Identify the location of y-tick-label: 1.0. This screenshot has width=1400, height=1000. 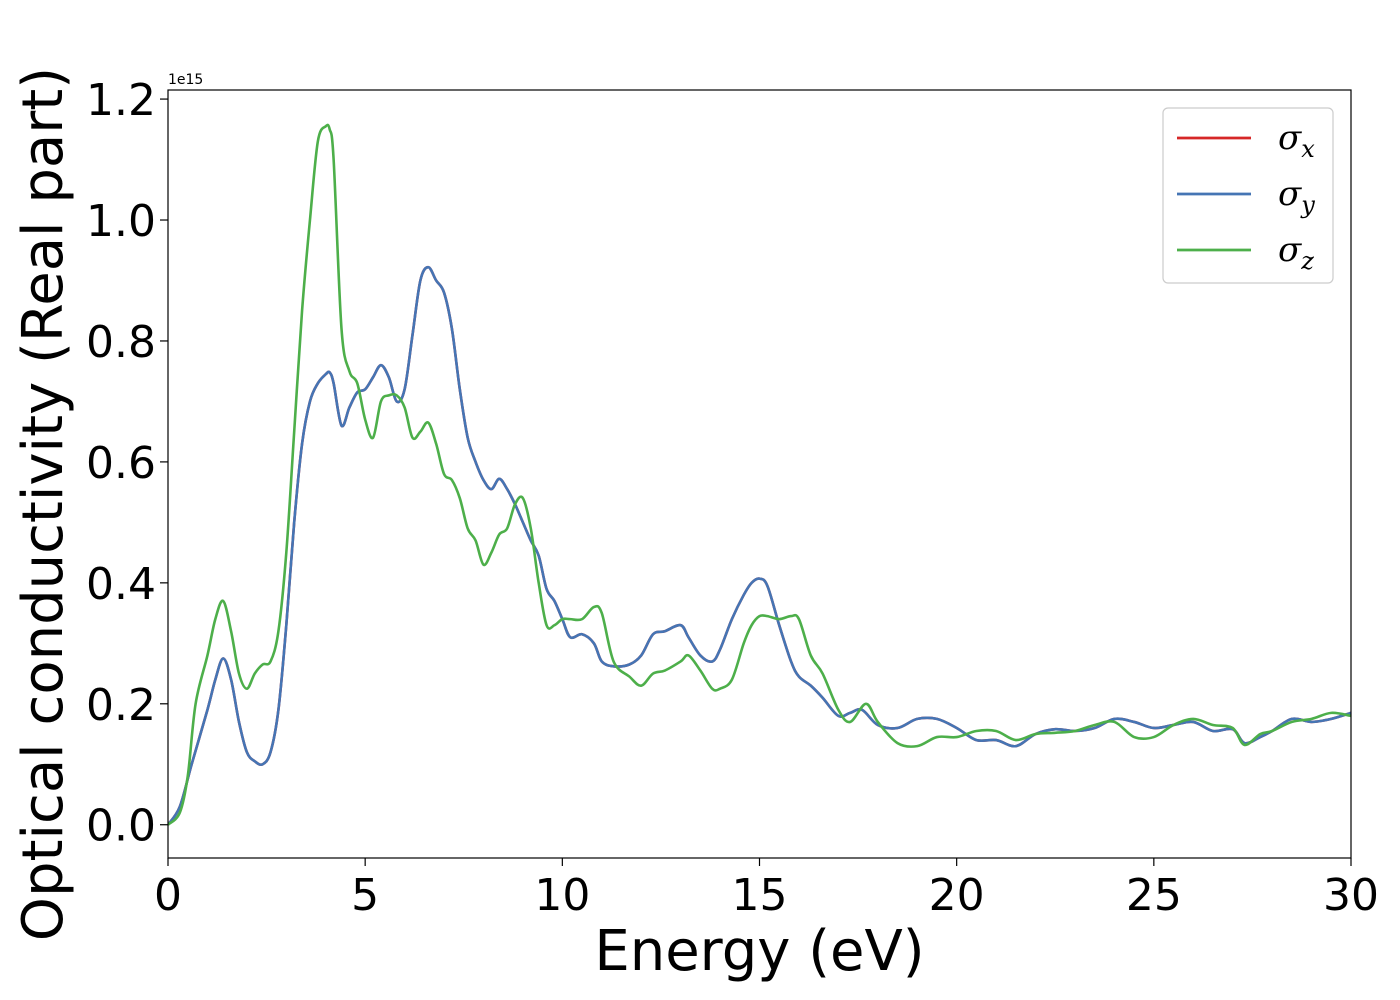
(121, 221).